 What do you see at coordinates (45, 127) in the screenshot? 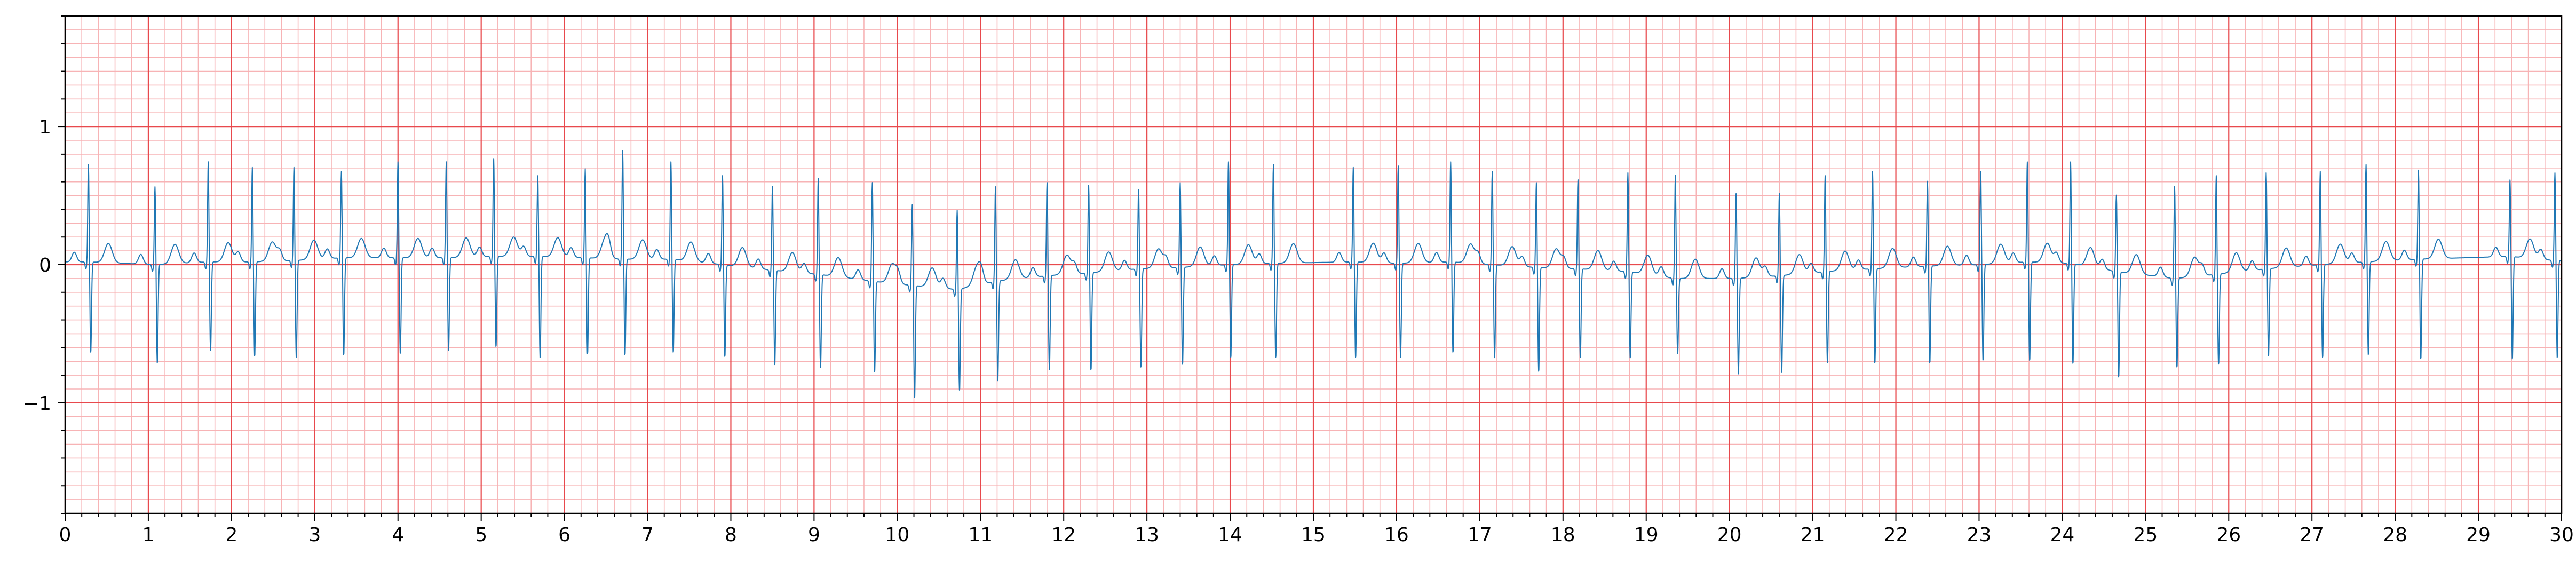
I see `y-tick-label: 1` at bounding box center [45, 127].